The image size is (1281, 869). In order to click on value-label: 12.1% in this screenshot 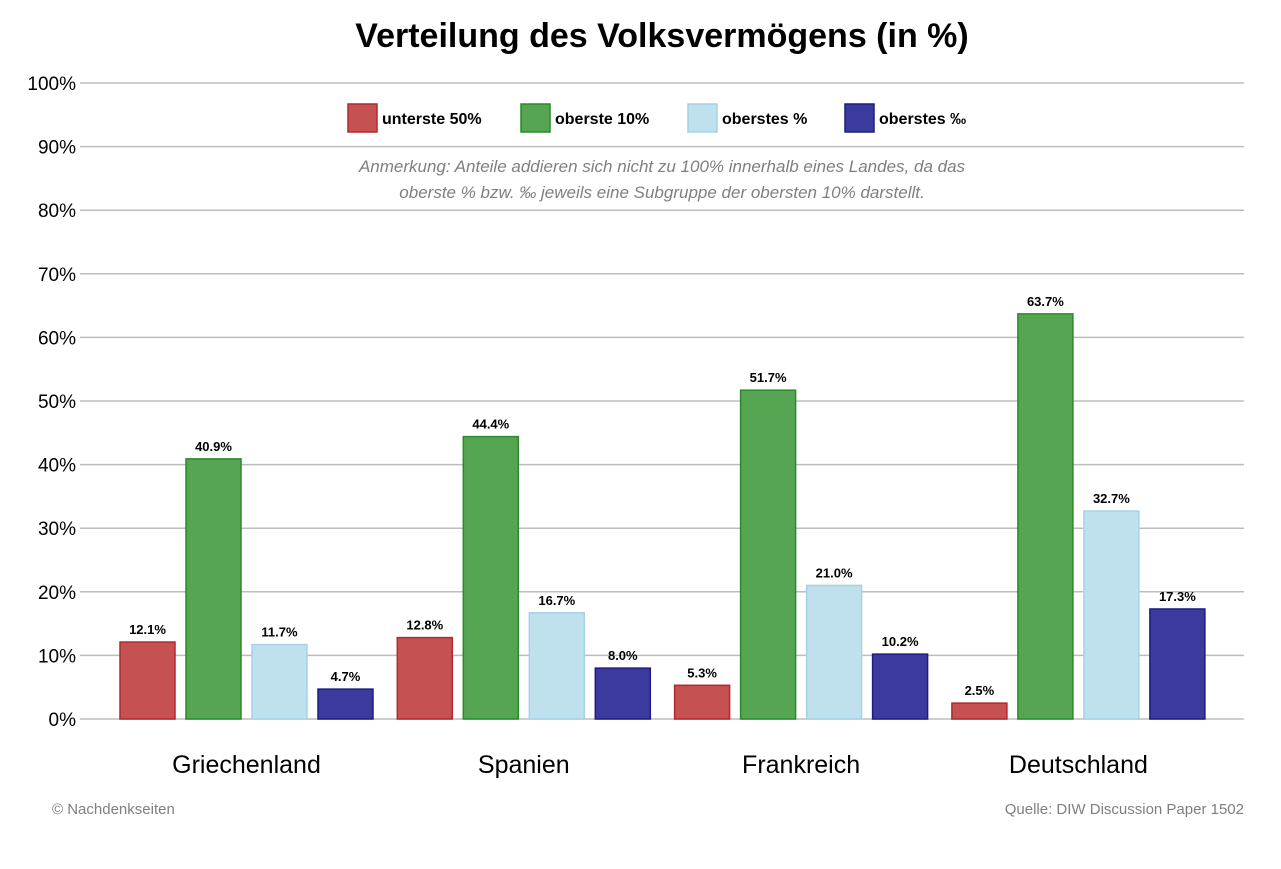, I will do `click(147, 629)`.